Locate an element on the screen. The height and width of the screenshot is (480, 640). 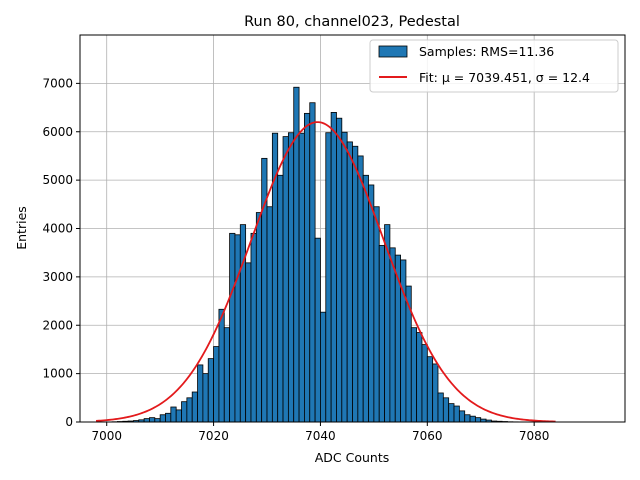
legend-box is located at coordinates (494, 66).